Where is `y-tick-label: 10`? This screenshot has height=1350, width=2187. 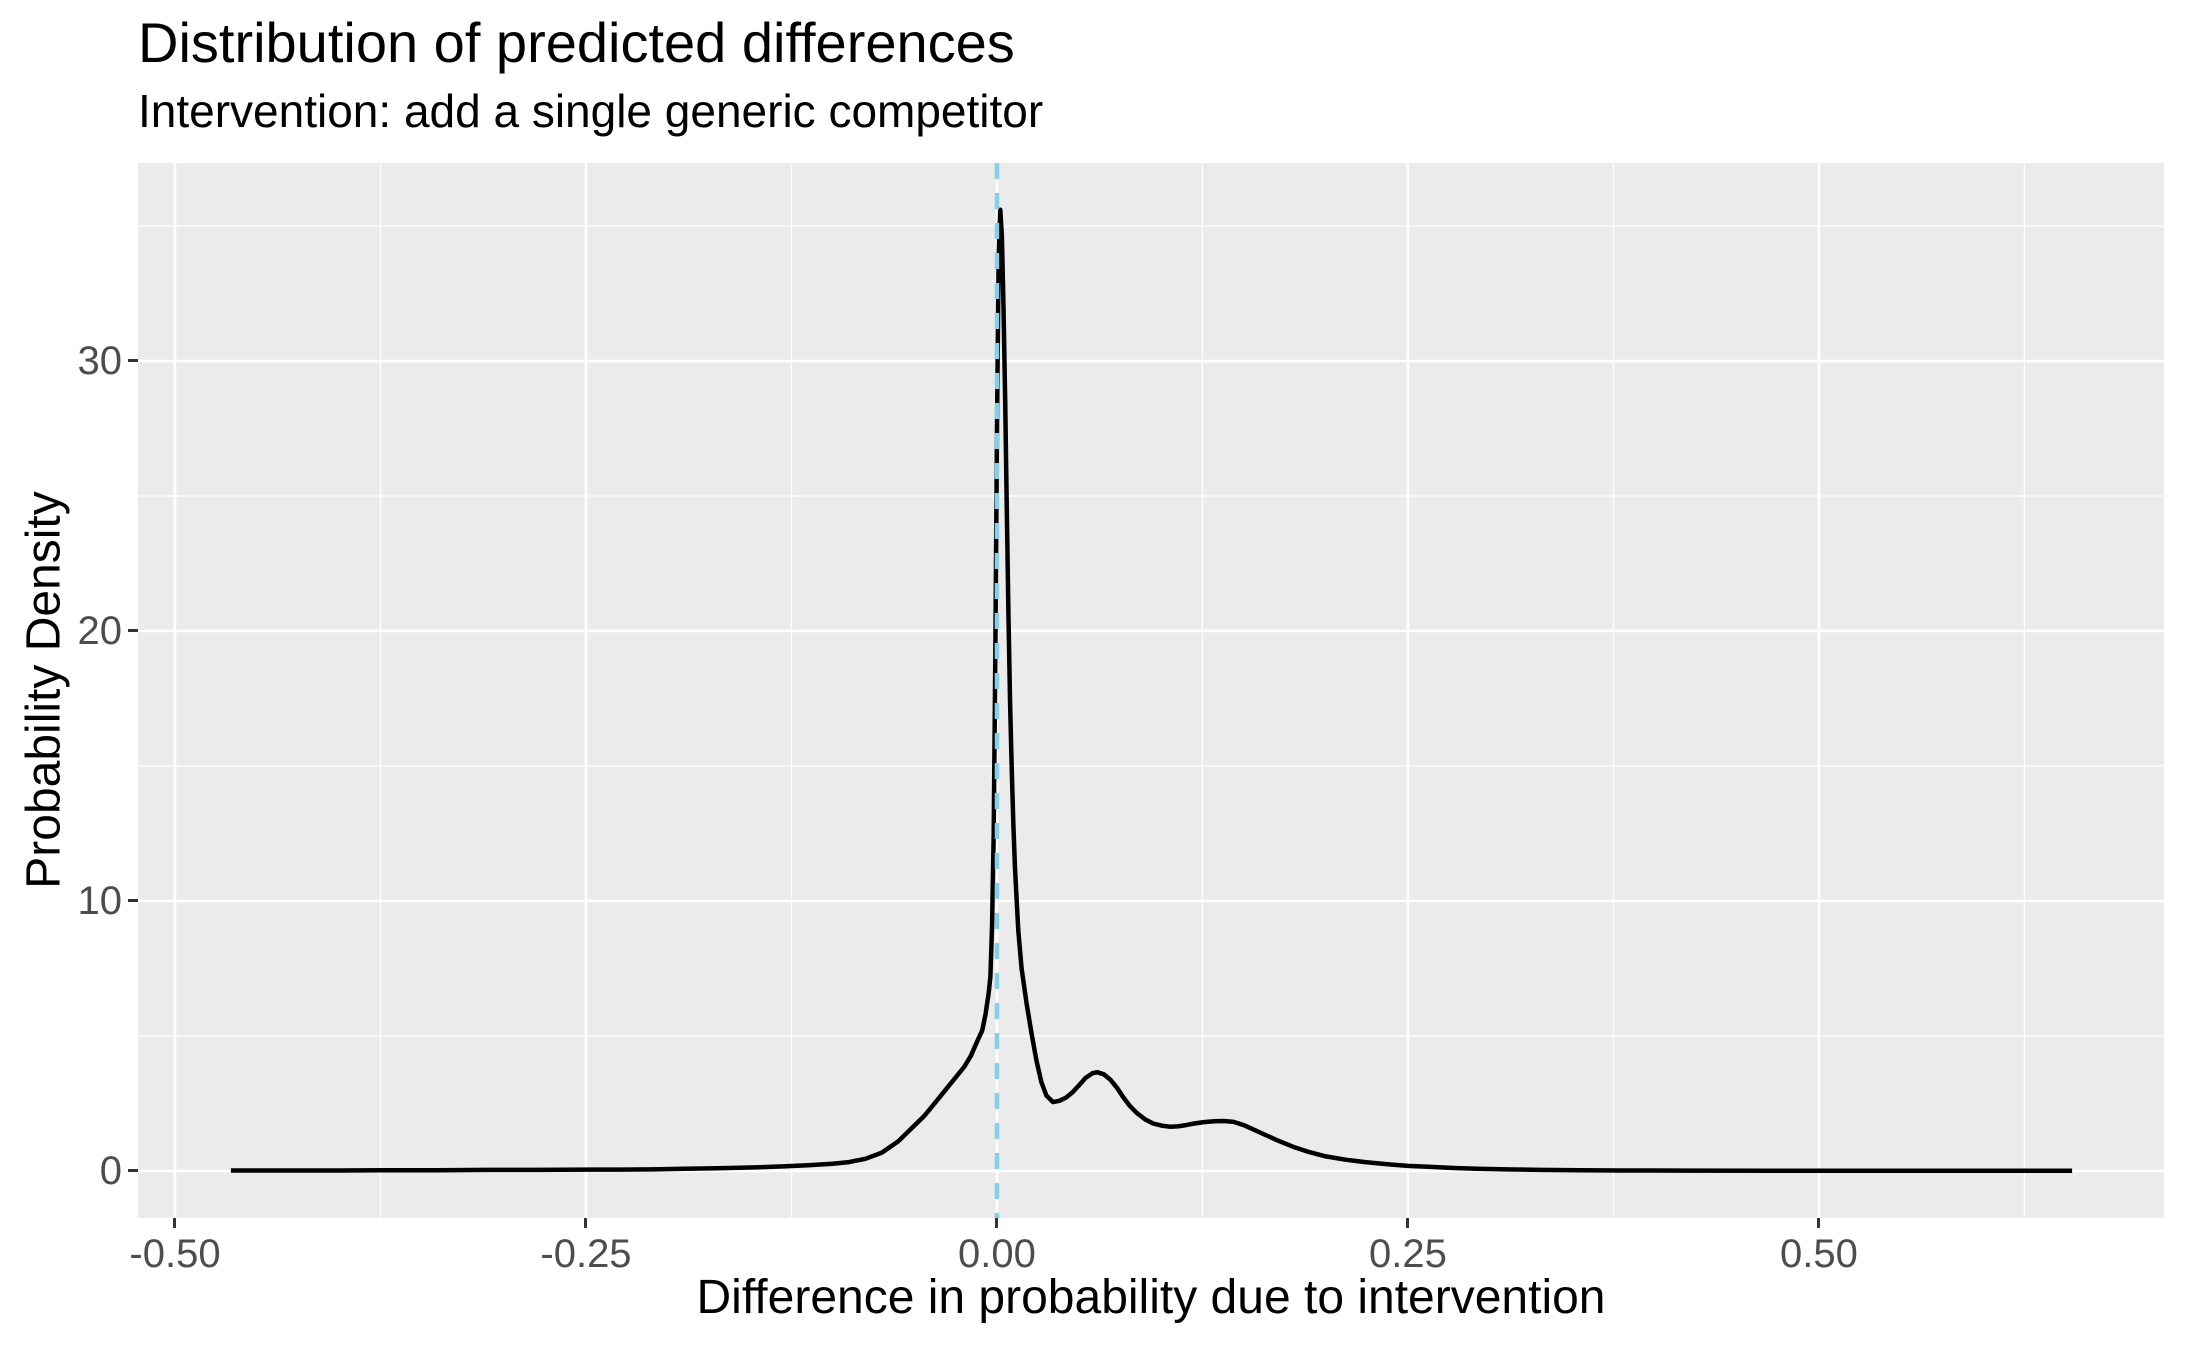
y-tick-label: 10 is located at coordinates (100, 900).